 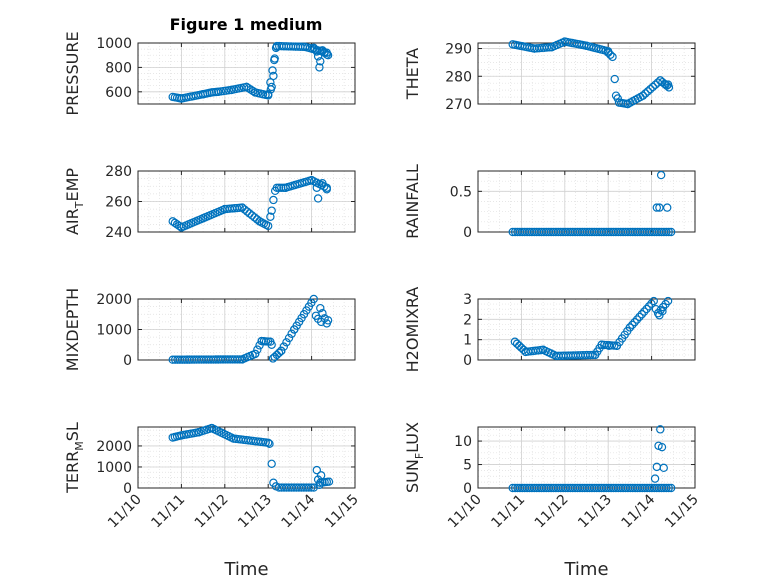 I want to click on y-tick-label: 5, so click(x=467, y=466).